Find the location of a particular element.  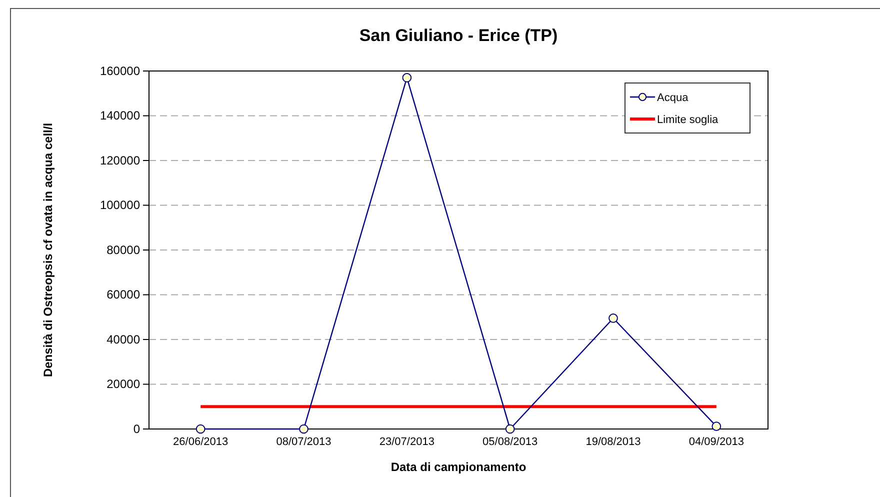

y-tick-label: 60000 is located at coordinates (123, 295).